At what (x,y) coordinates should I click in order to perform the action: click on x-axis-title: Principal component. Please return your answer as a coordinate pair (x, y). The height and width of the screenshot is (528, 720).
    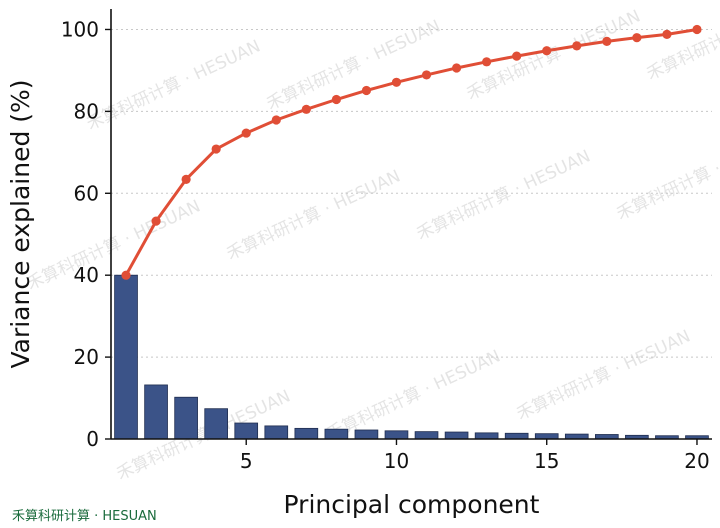
    Looking at the image, I should click on (412, 504).